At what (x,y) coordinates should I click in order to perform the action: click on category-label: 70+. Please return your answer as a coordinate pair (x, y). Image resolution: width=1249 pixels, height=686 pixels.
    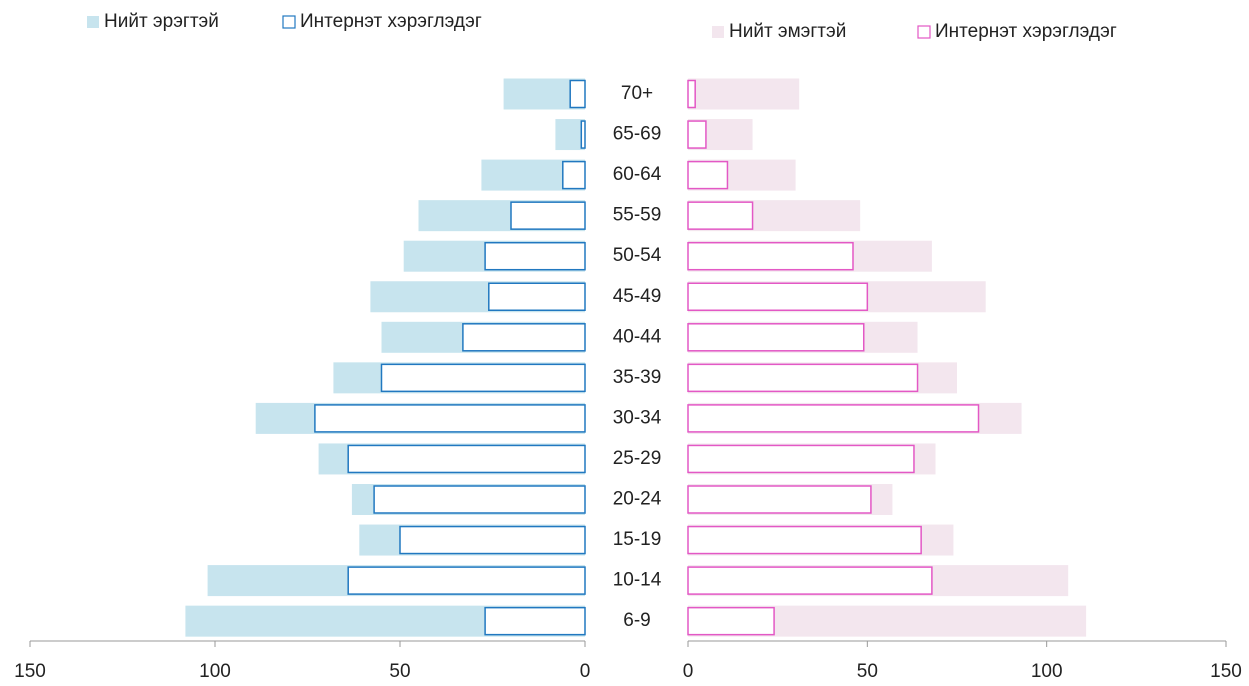
    Looking at the image, I should click on (637, 93).